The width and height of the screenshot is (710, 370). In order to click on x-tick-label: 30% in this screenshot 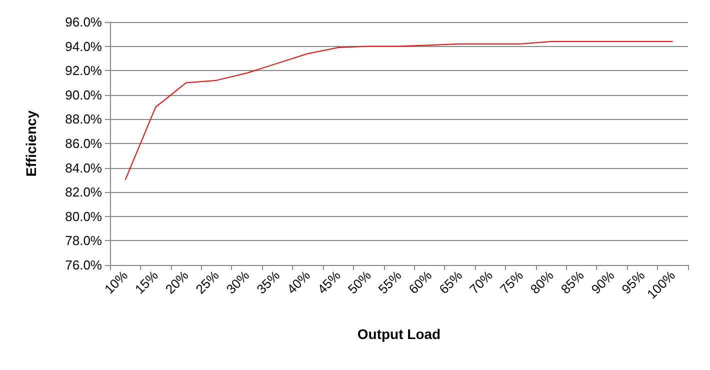, I will do `click(238, 282)`.